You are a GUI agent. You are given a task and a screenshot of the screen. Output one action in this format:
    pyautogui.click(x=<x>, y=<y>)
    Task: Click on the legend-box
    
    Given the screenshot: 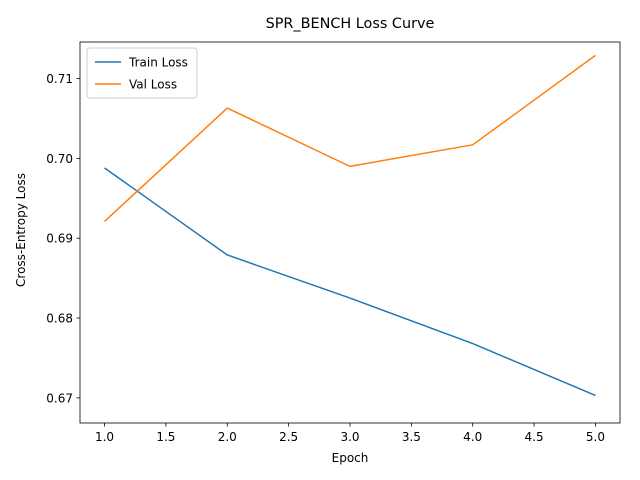 What is the action you would take?
    pyautogui.click(x=142, y=73)
    